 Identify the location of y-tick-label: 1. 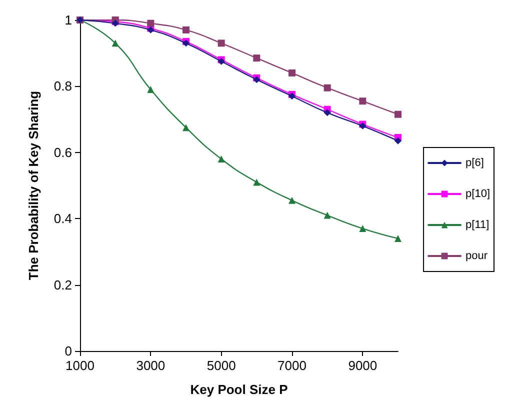
(68, 20).